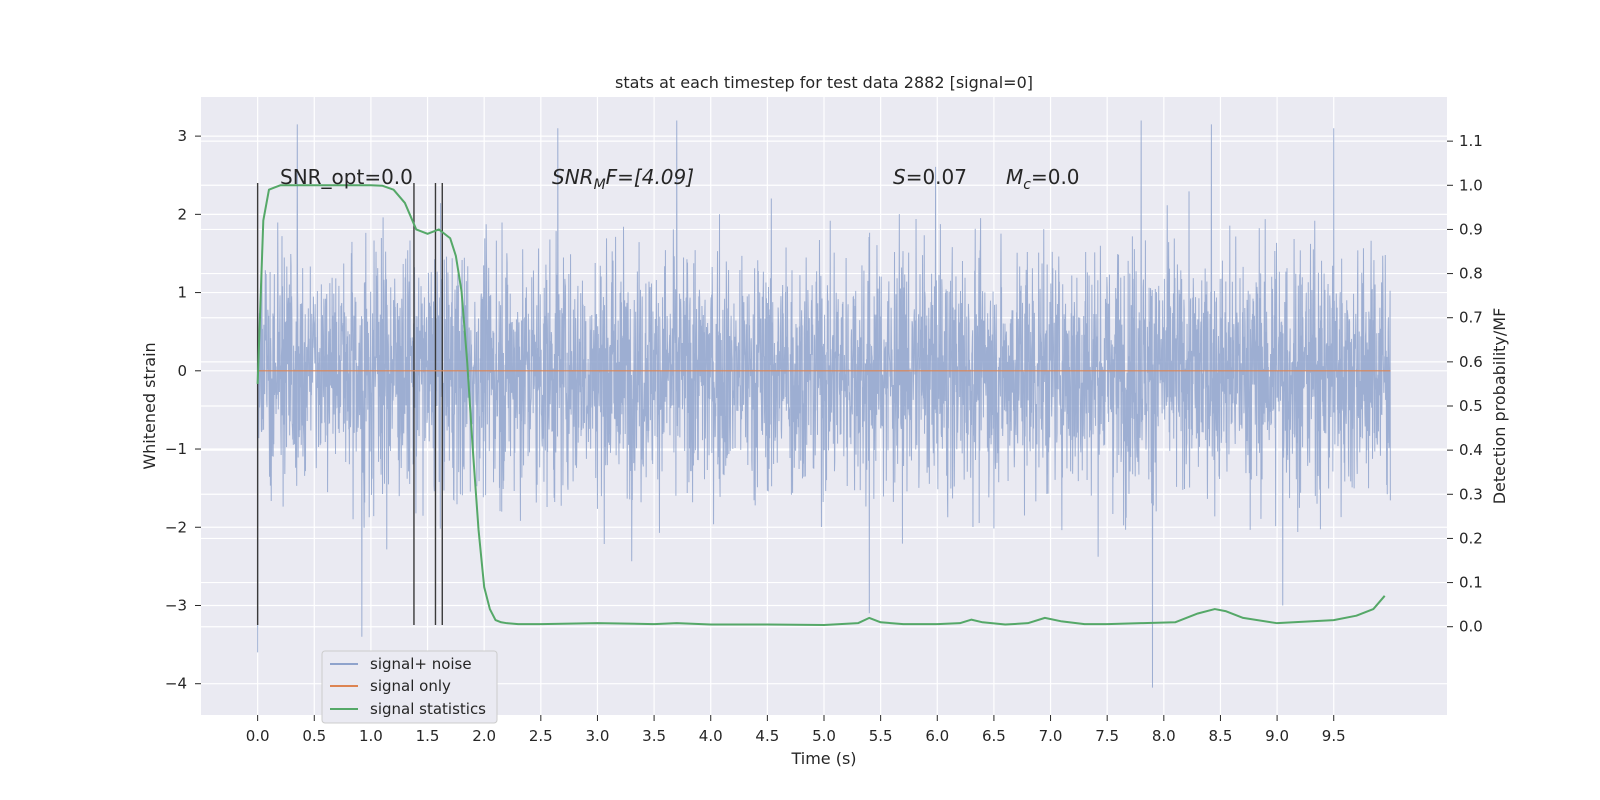  Describe the element at coordinates (1471, 229) in the screenshot. I see `y2-tick-label: 0.9` at that location.